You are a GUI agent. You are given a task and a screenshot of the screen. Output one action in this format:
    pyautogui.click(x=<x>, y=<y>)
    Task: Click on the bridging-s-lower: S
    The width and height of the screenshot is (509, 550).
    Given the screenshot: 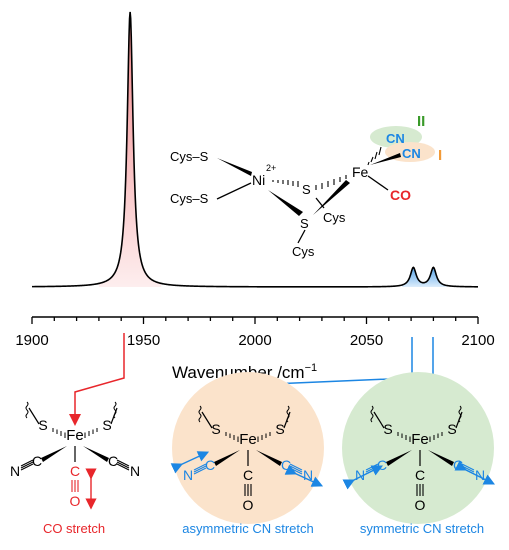 What is the action you would take?
    pyautogui.click(x=304, y=223)
    